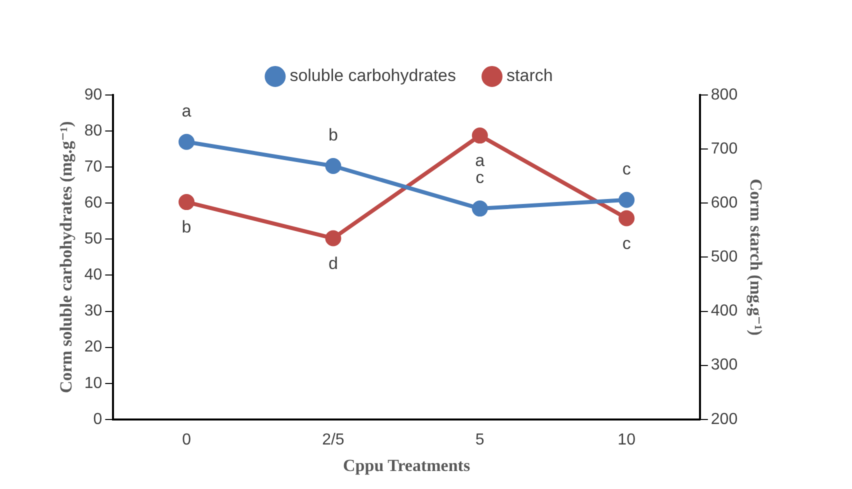  Describe the element at coordinates (93, 347) in the screenshot. I see `y-tick-label: 20` at that location.